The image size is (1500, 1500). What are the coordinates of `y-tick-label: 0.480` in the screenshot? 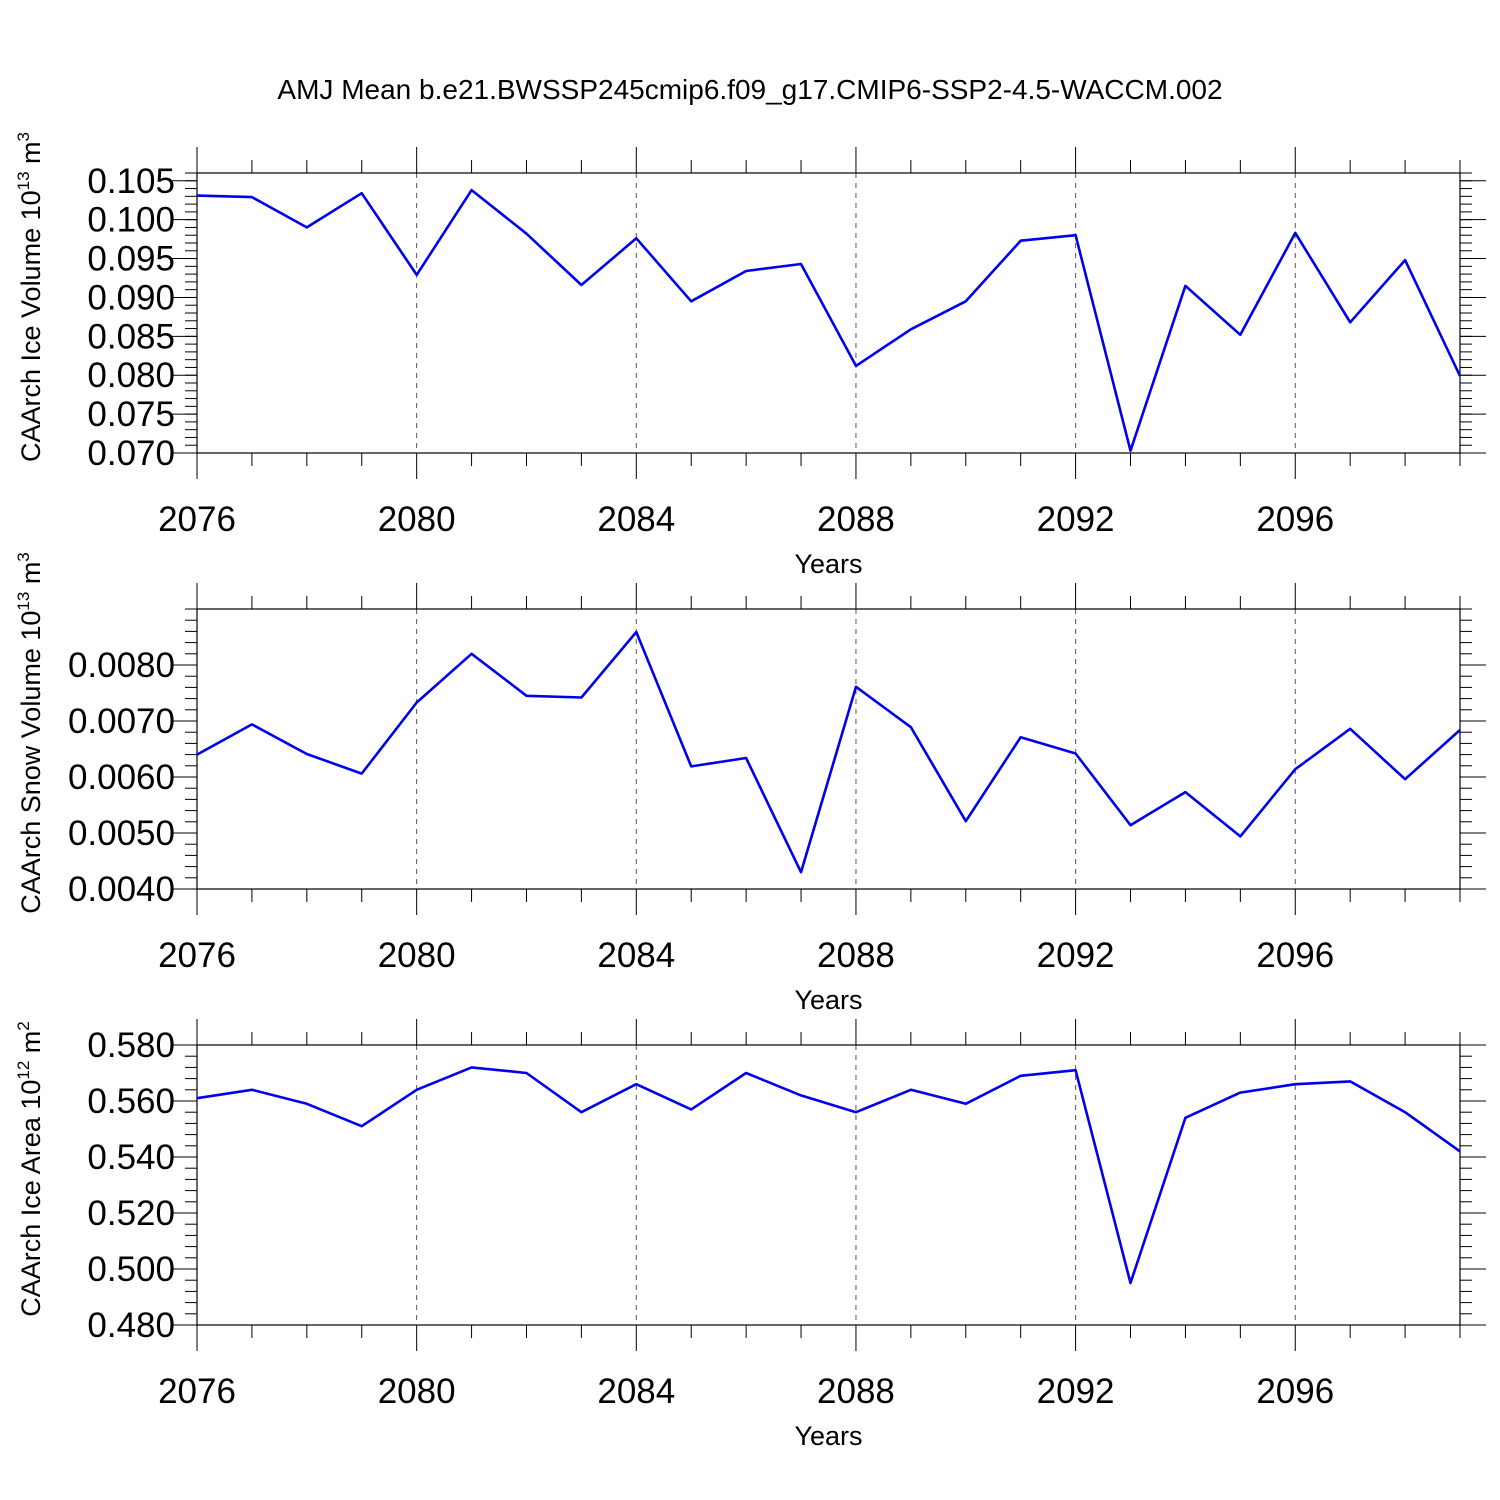 It's located at (131, 1325).